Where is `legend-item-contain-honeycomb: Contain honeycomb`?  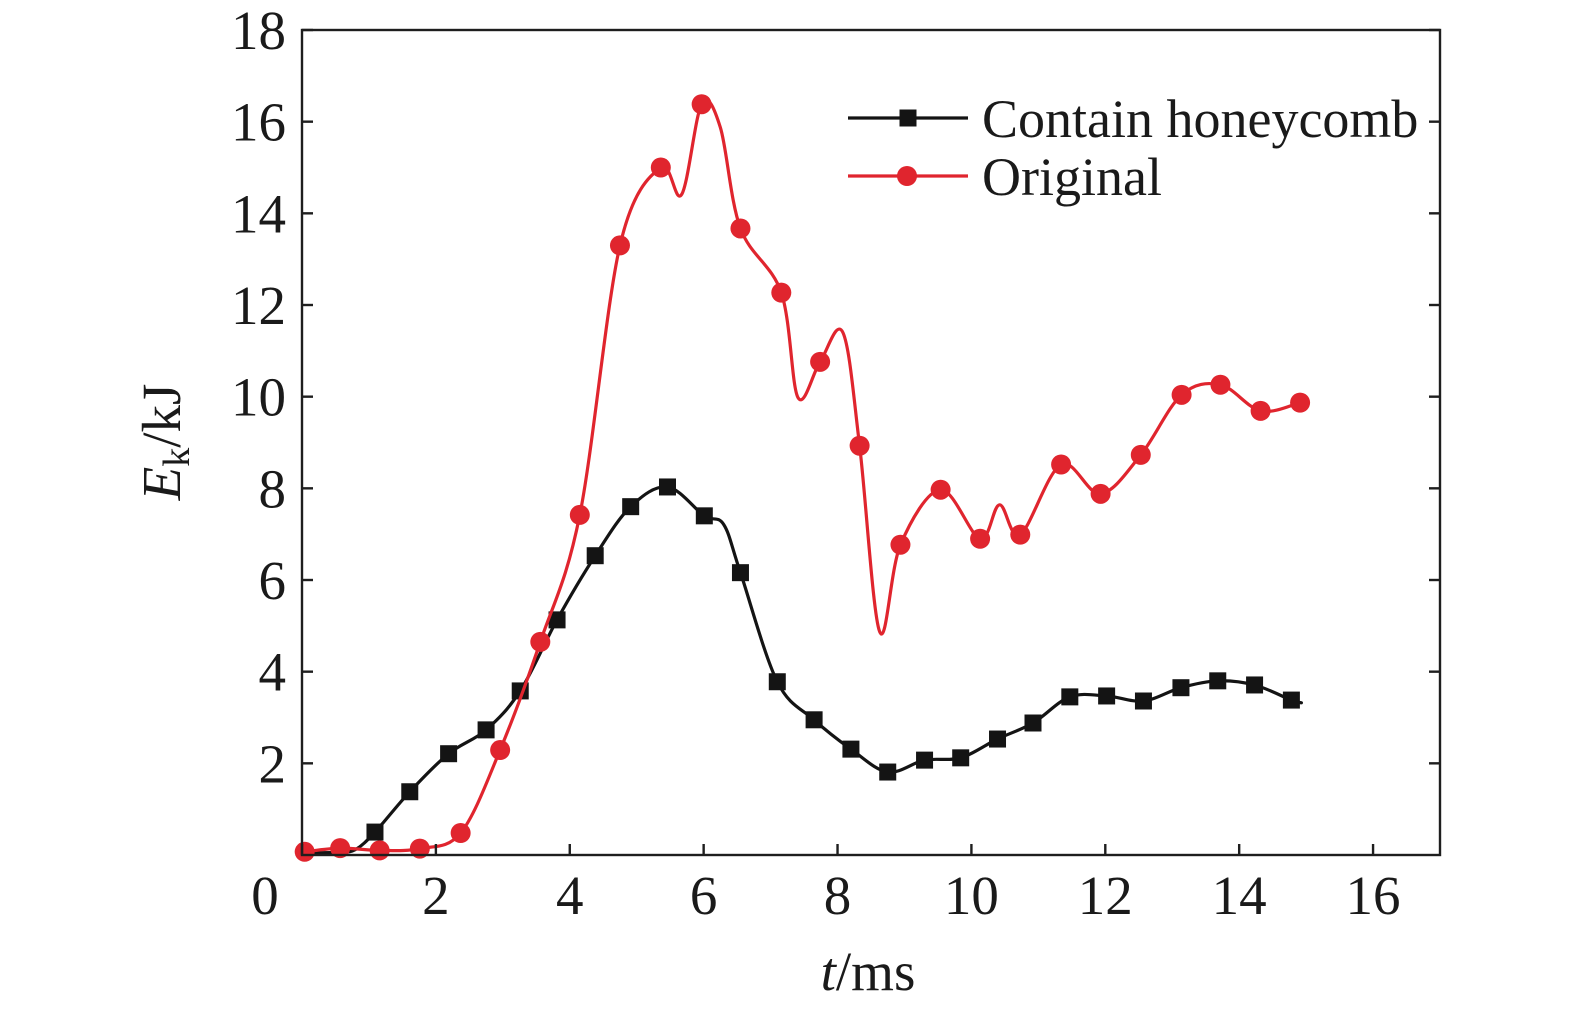
legend-item-contain-honeycomb: Contain honeycomb is located at coordinates (1133, 119).